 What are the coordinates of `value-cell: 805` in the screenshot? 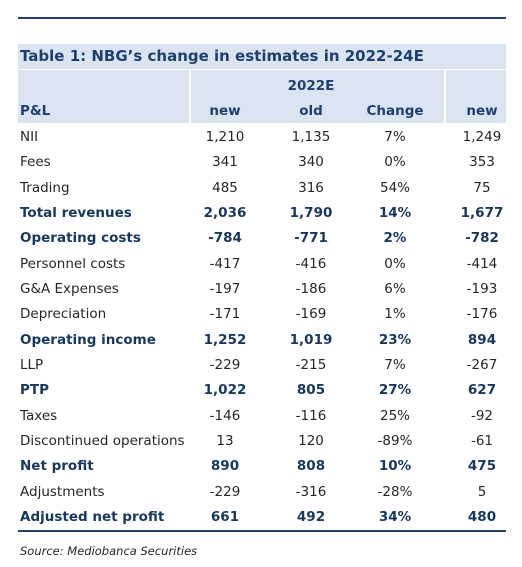 It's located at (311, 390).